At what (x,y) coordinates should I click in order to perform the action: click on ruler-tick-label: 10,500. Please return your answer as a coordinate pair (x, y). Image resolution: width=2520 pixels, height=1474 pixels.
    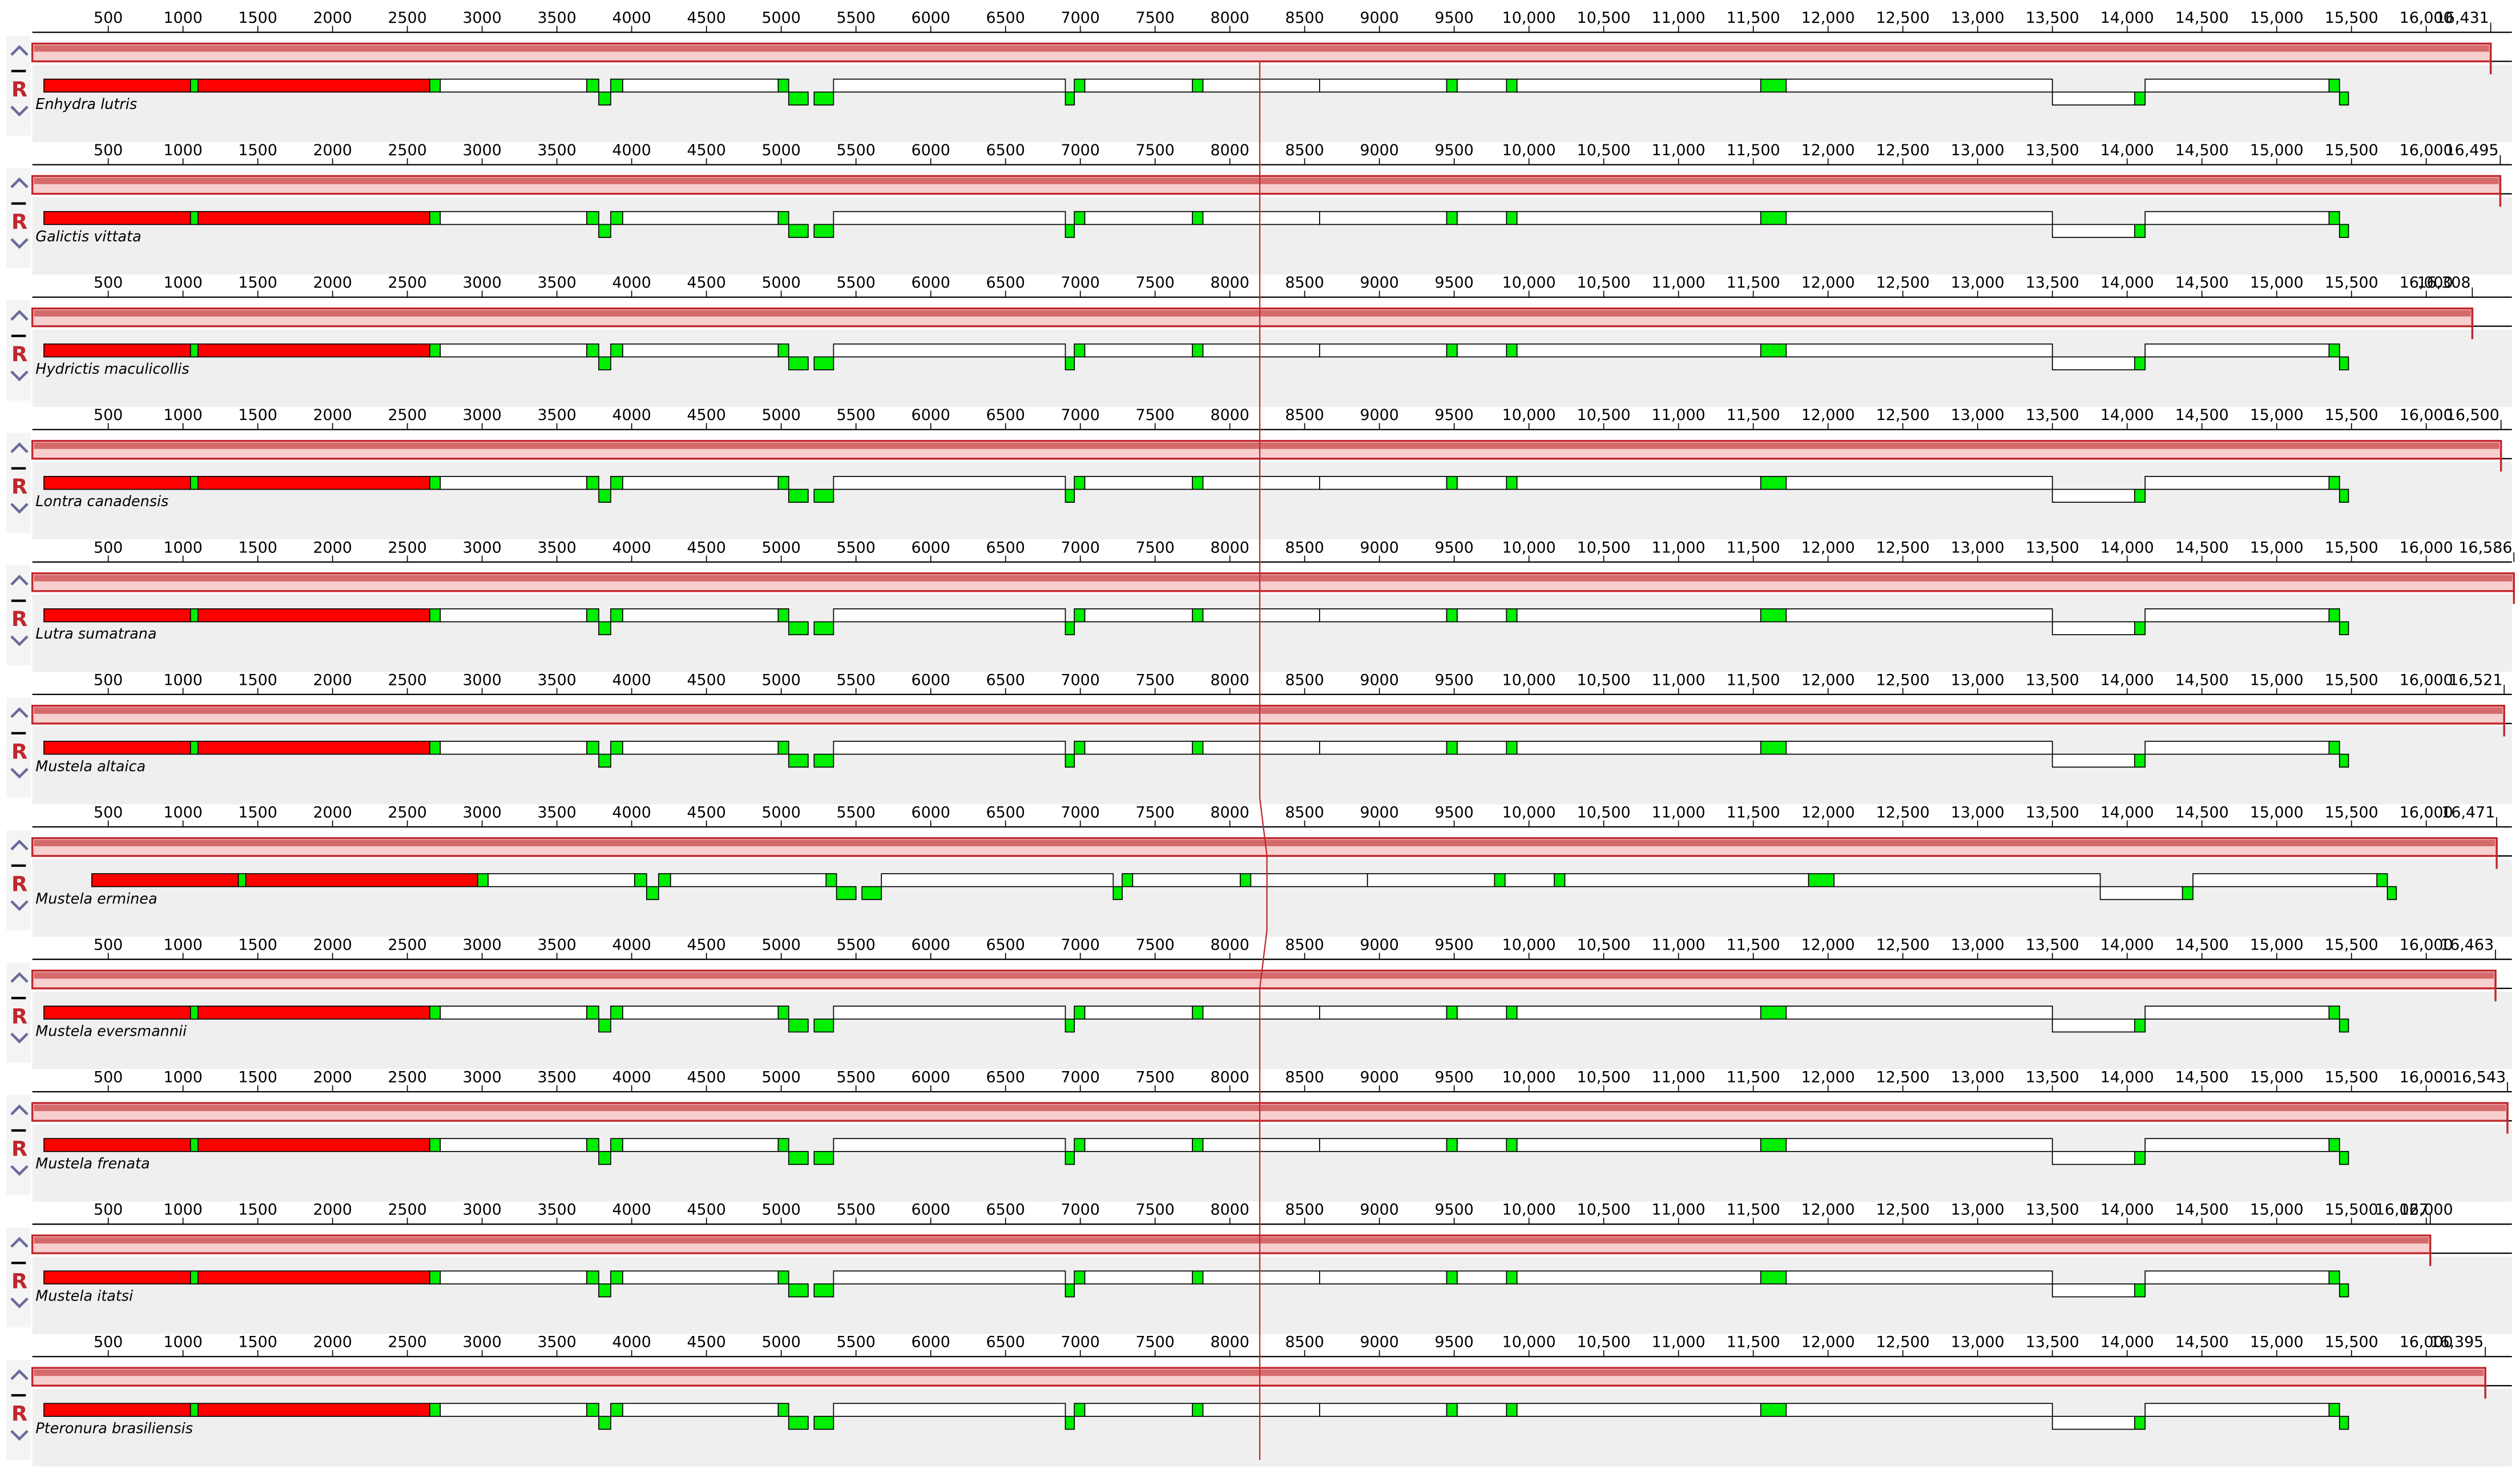
    Looking at the image, I should click on (1604, 18).